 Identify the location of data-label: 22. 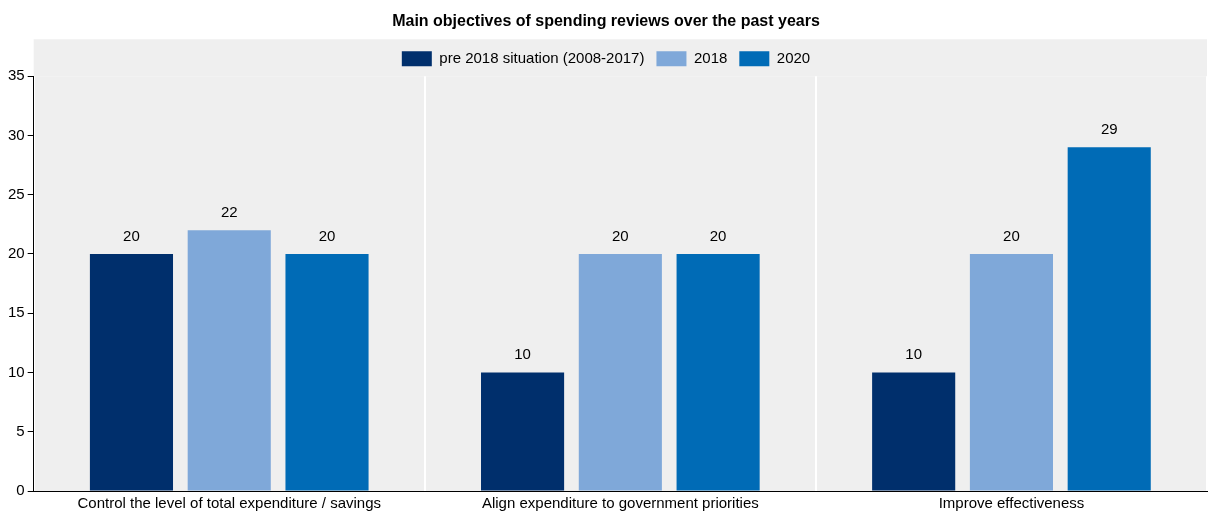
(229, 211).